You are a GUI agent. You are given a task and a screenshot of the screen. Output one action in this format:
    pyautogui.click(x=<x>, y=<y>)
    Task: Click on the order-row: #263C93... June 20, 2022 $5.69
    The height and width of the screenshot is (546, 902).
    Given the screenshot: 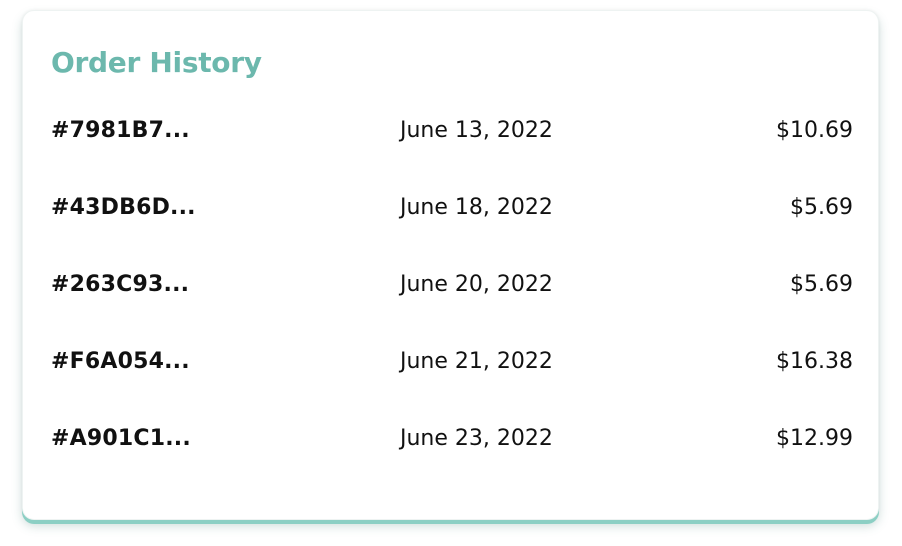 What is the action you would take?
    pyautogui.click(x=452, y=302)
    